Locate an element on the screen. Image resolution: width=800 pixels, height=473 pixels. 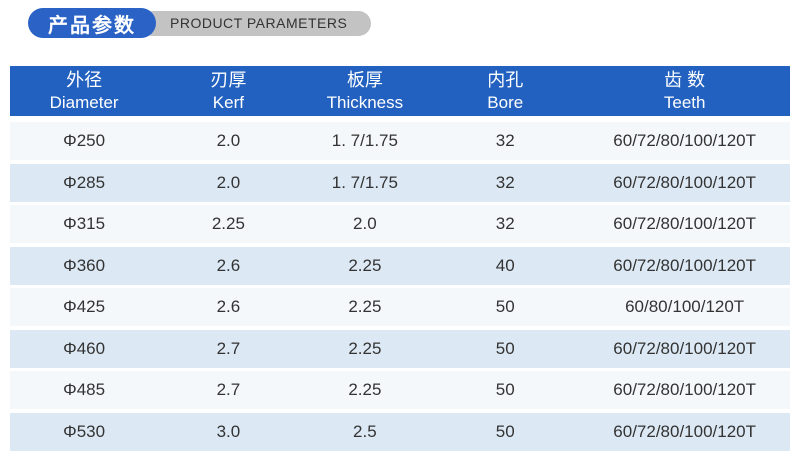
section-title-en: PRODUCT PARAMETERS is located at coordinates (259, 23).